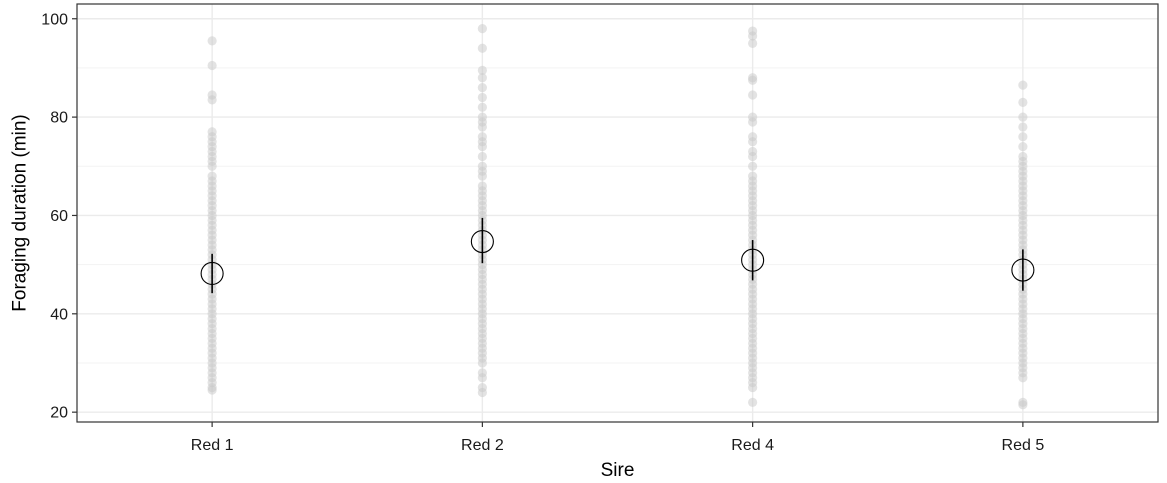 This screenshot has width=1167, height=483. What do you see at coordinates (20, 212) in the screenshot?
I see `y-axis-title: Foraging duration (min)` at bounding box center [20, 212].